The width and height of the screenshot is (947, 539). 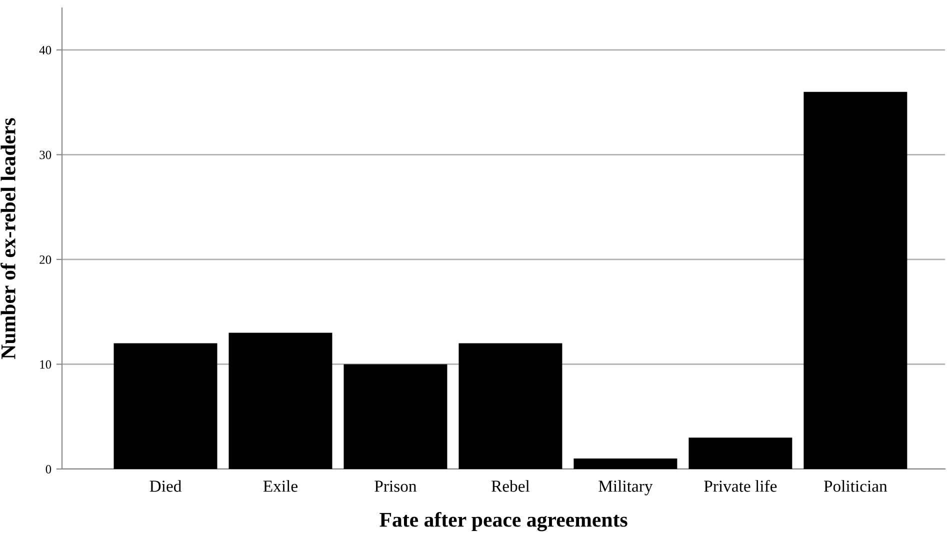 I want to click on x-tick-label: Exile, so click(x=280, y=486).